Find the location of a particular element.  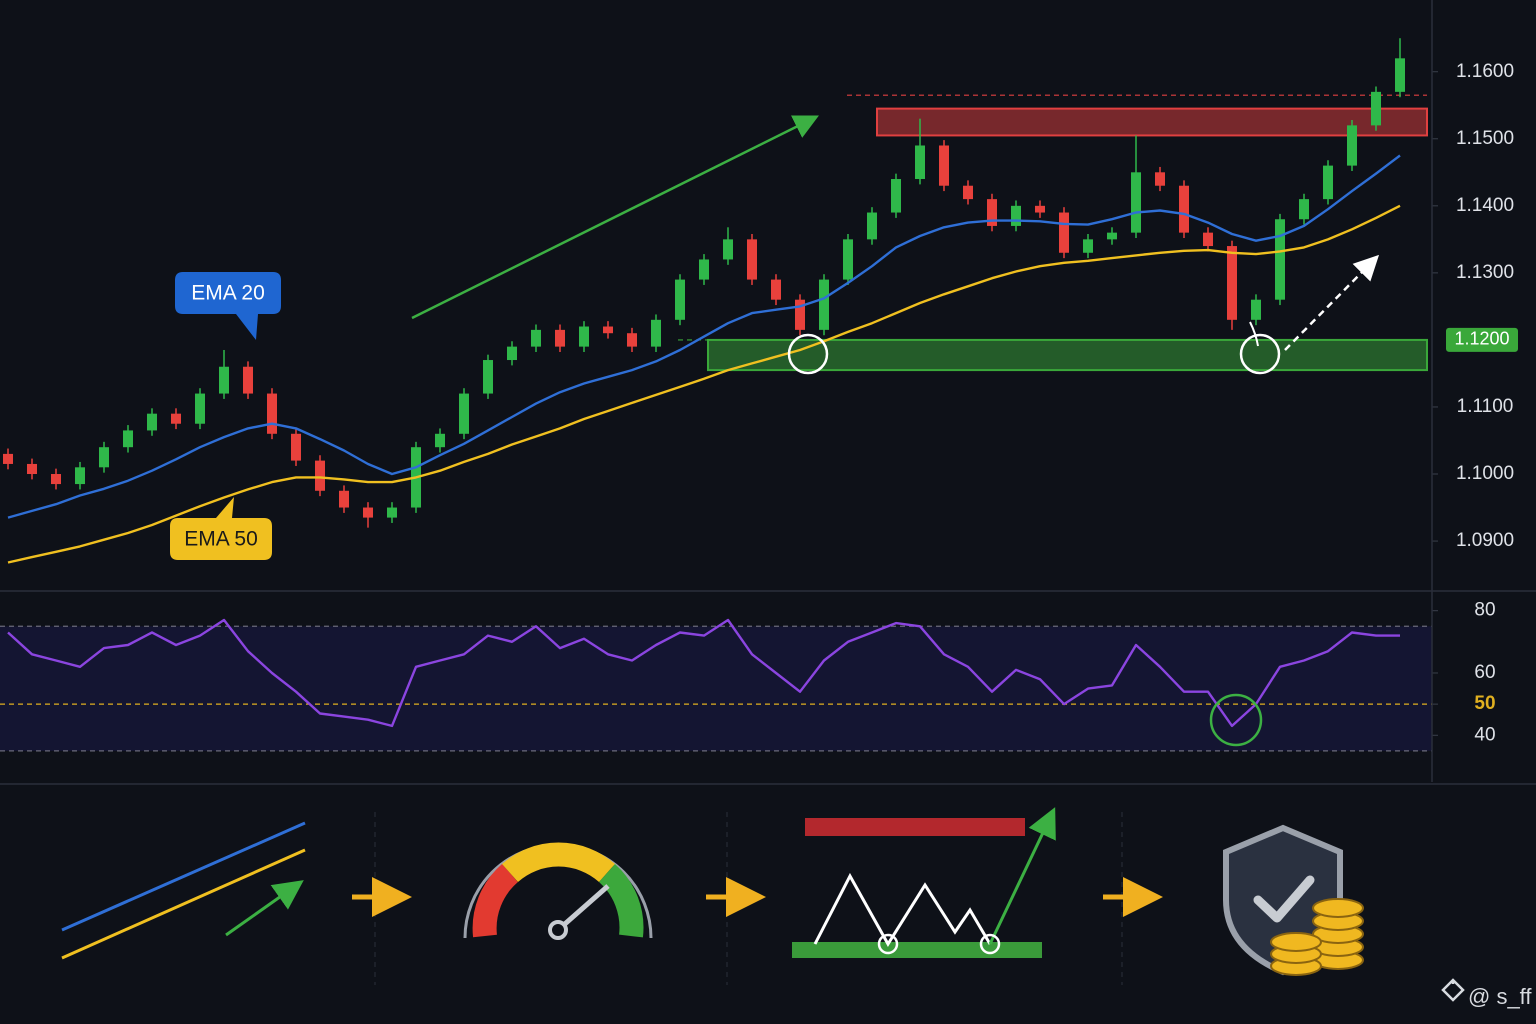

zone is located at coordinates (1152, 122).